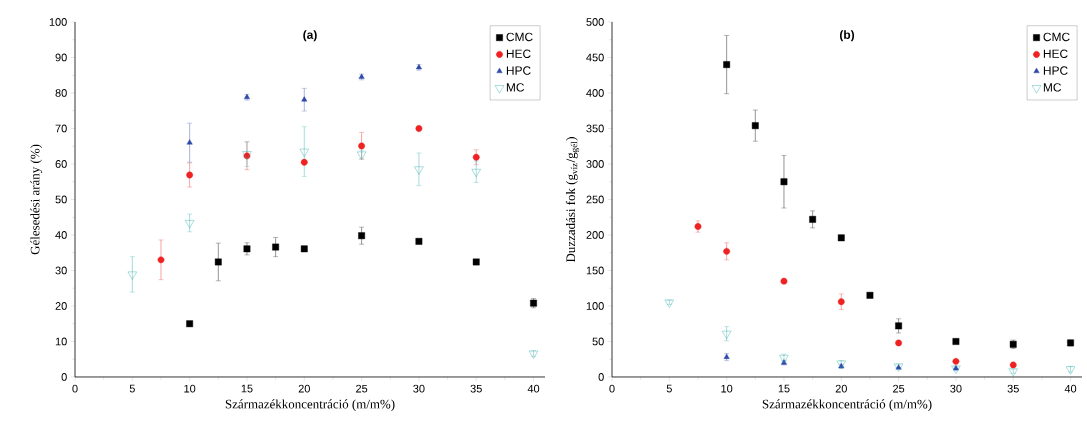  Describe the element at coordinates (310, 36) in the screenshot. I see `text: (a)` at that location.